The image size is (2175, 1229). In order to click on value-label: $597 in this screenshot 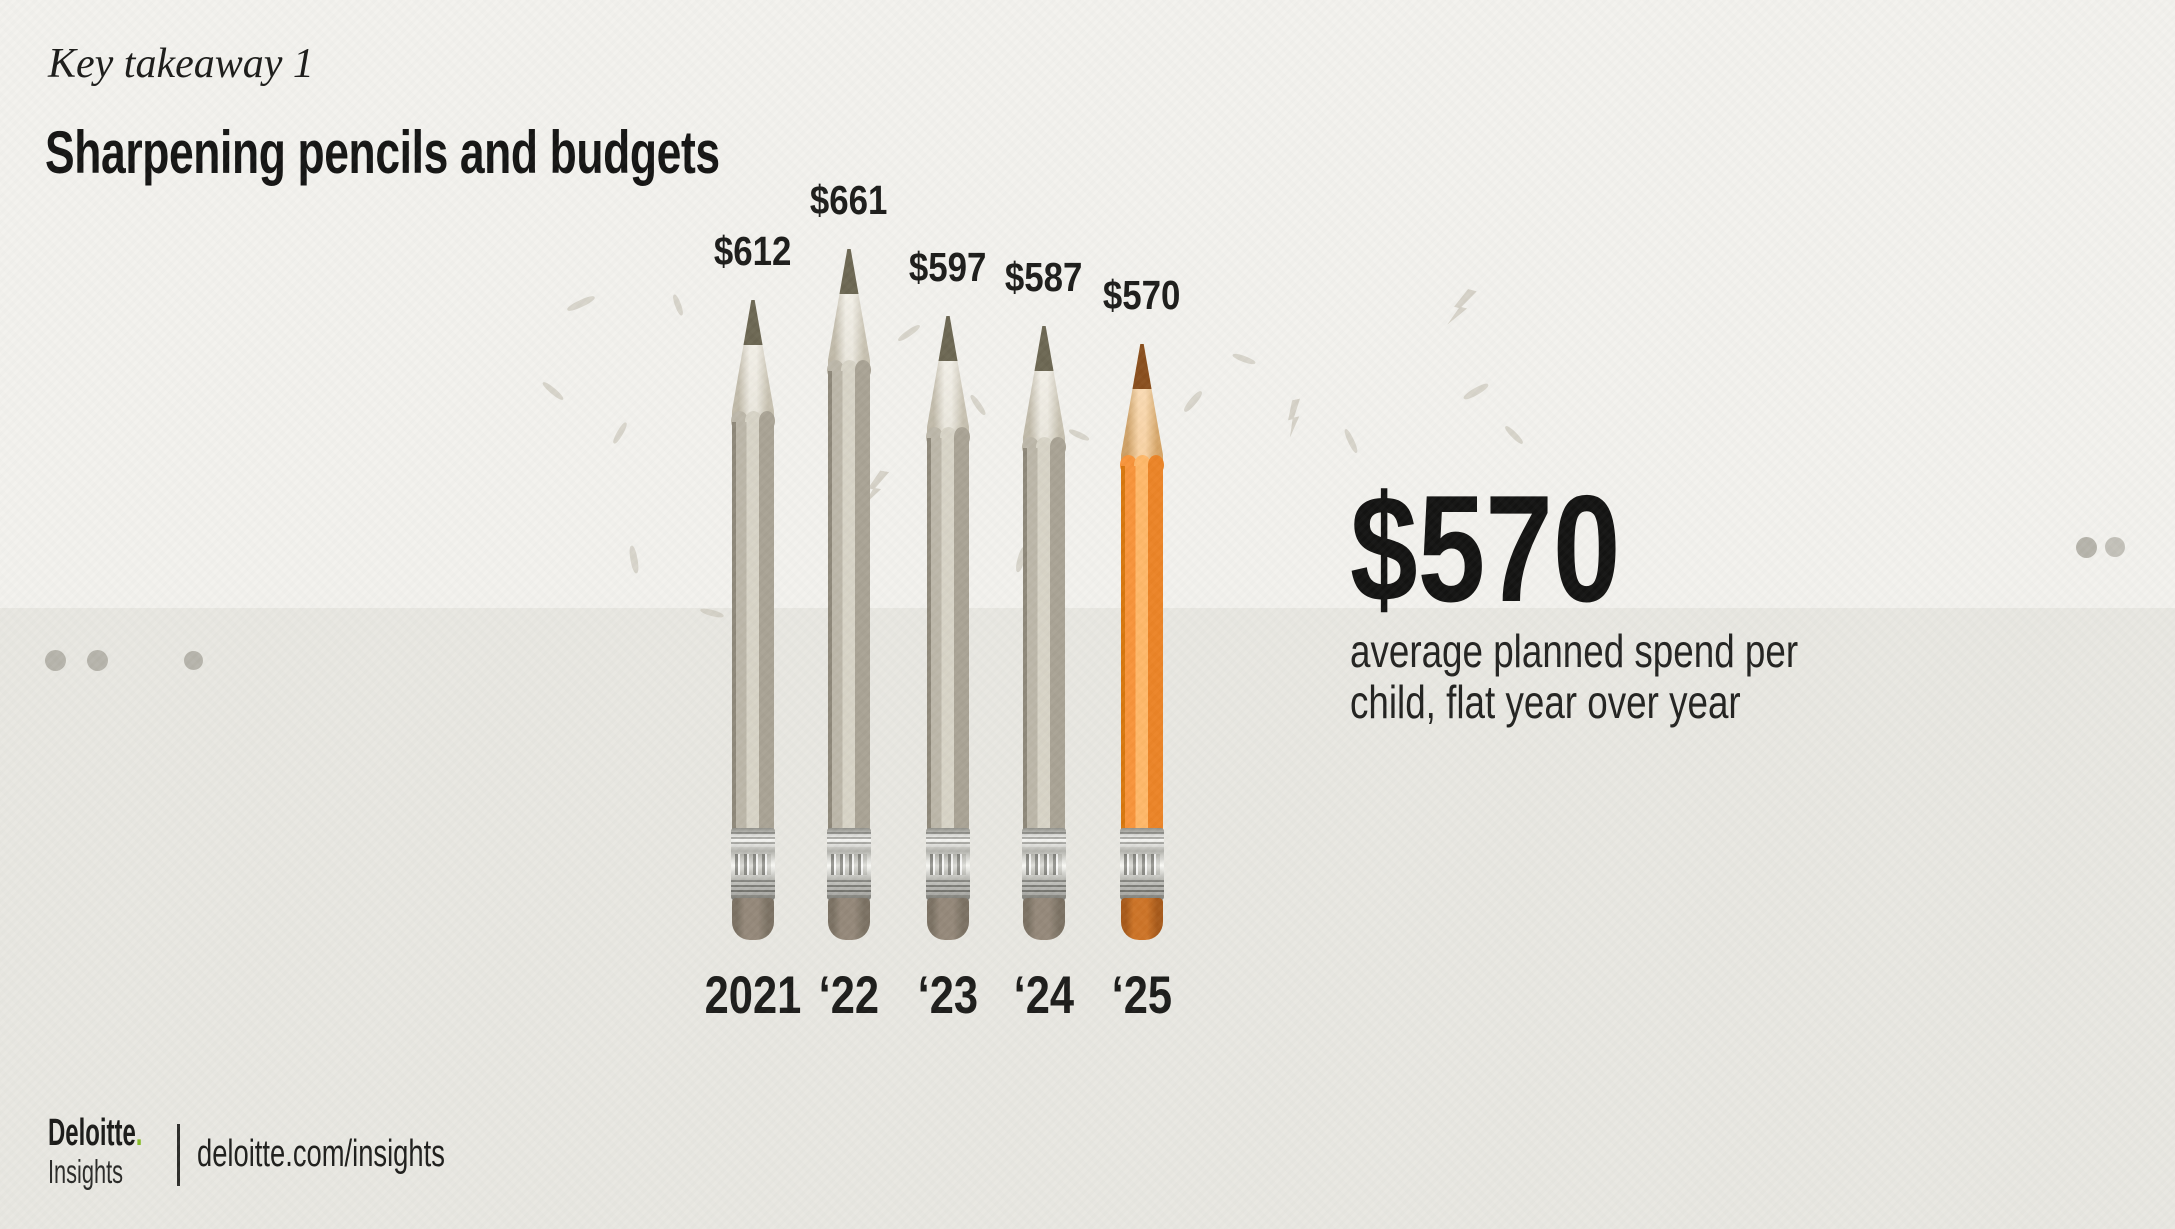, I will do `click(948, 267)`.